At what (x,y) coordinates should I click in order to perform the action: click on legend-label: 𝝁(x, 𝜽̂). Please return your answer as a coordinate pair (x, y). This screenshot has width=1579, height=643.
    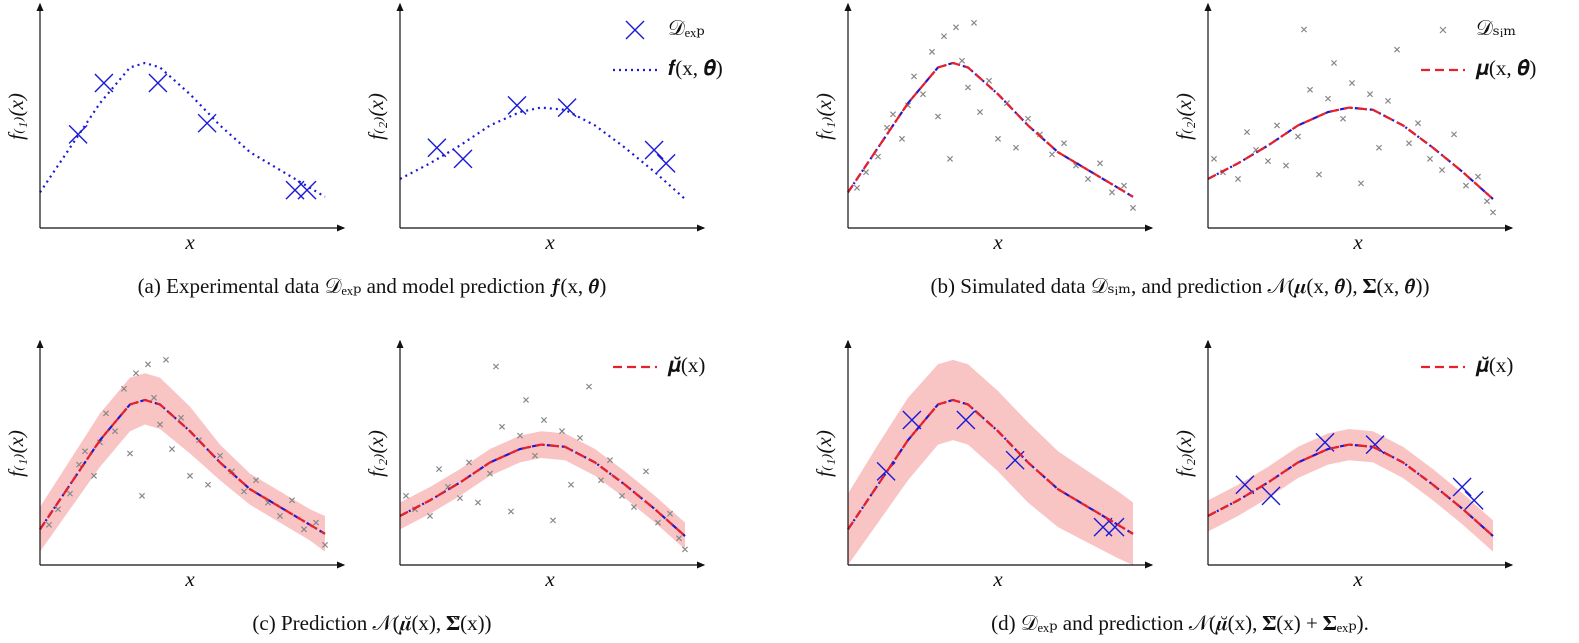
    Looking at the image, I should click on (1505, 68).